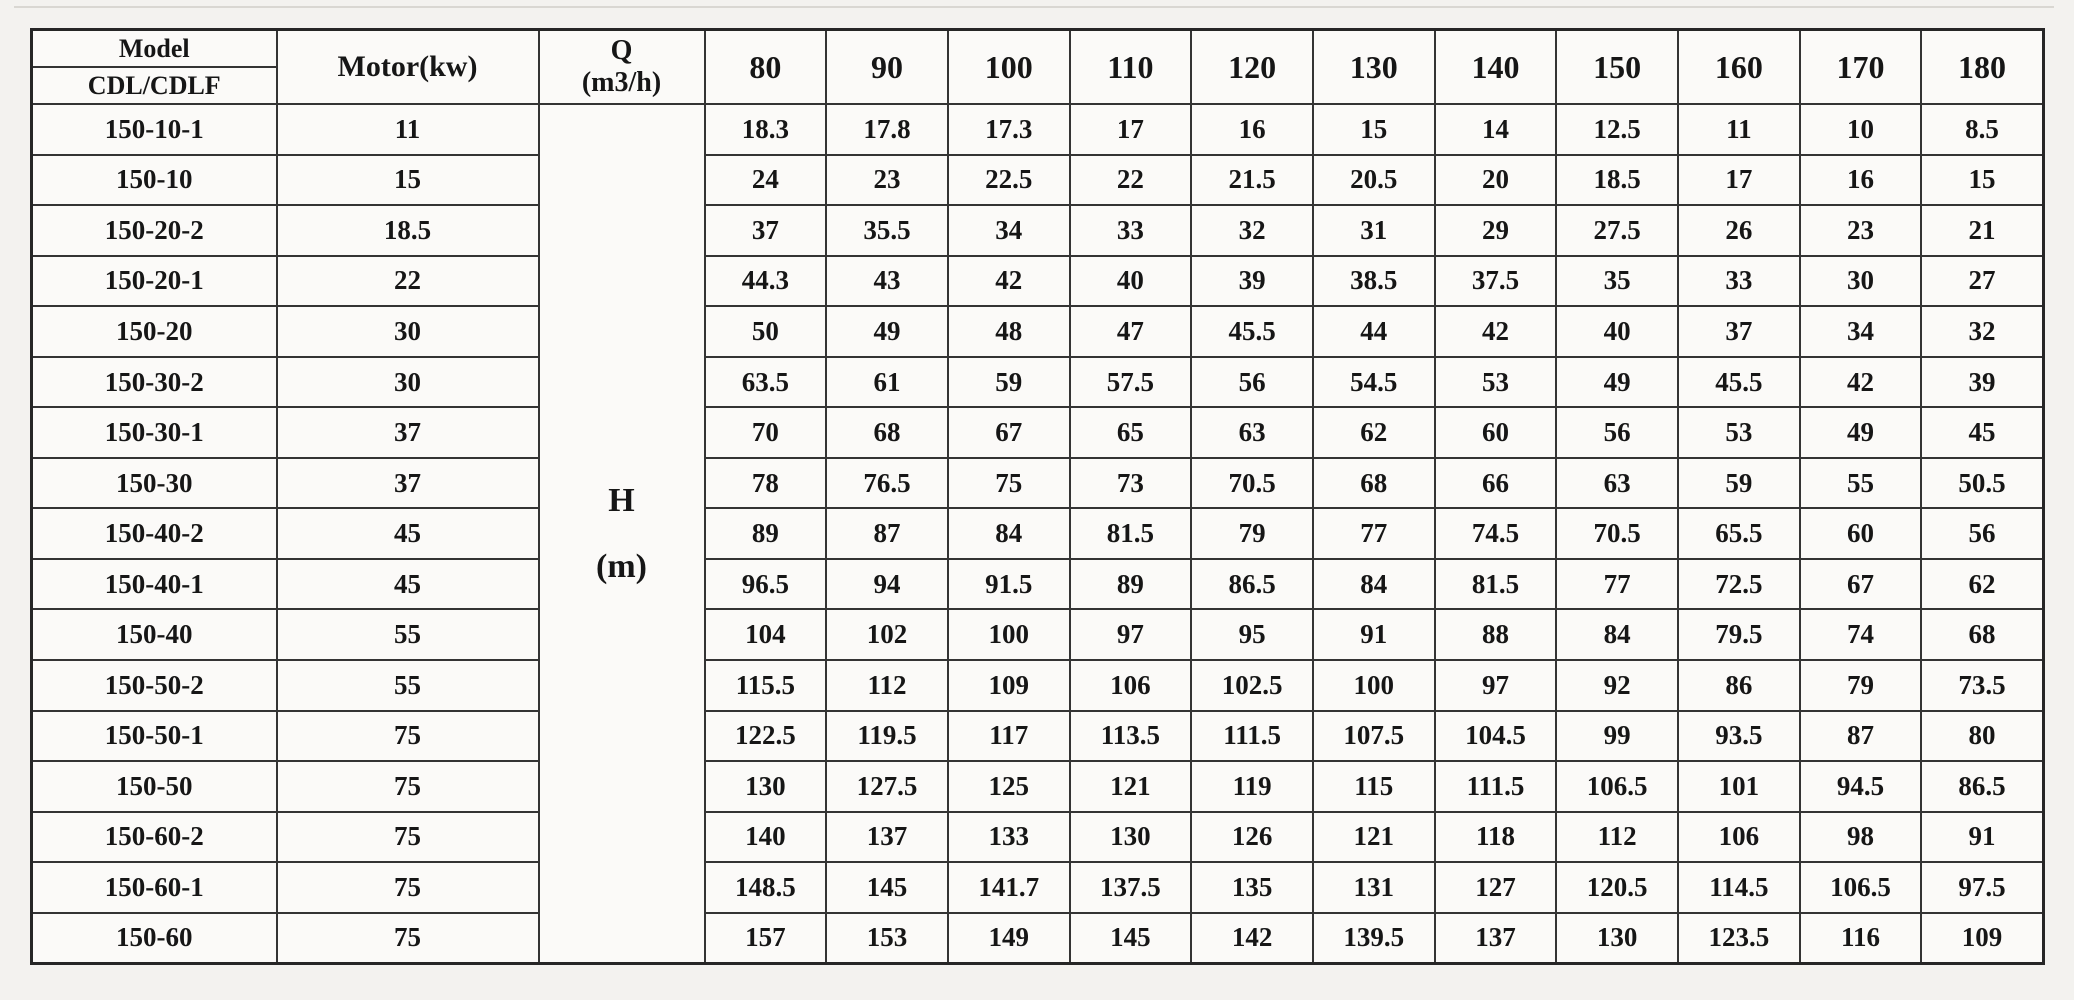 This screenshot has width=2074, height=1000. I want to click on cell-head-value: 54.5, so click(1373, 382).